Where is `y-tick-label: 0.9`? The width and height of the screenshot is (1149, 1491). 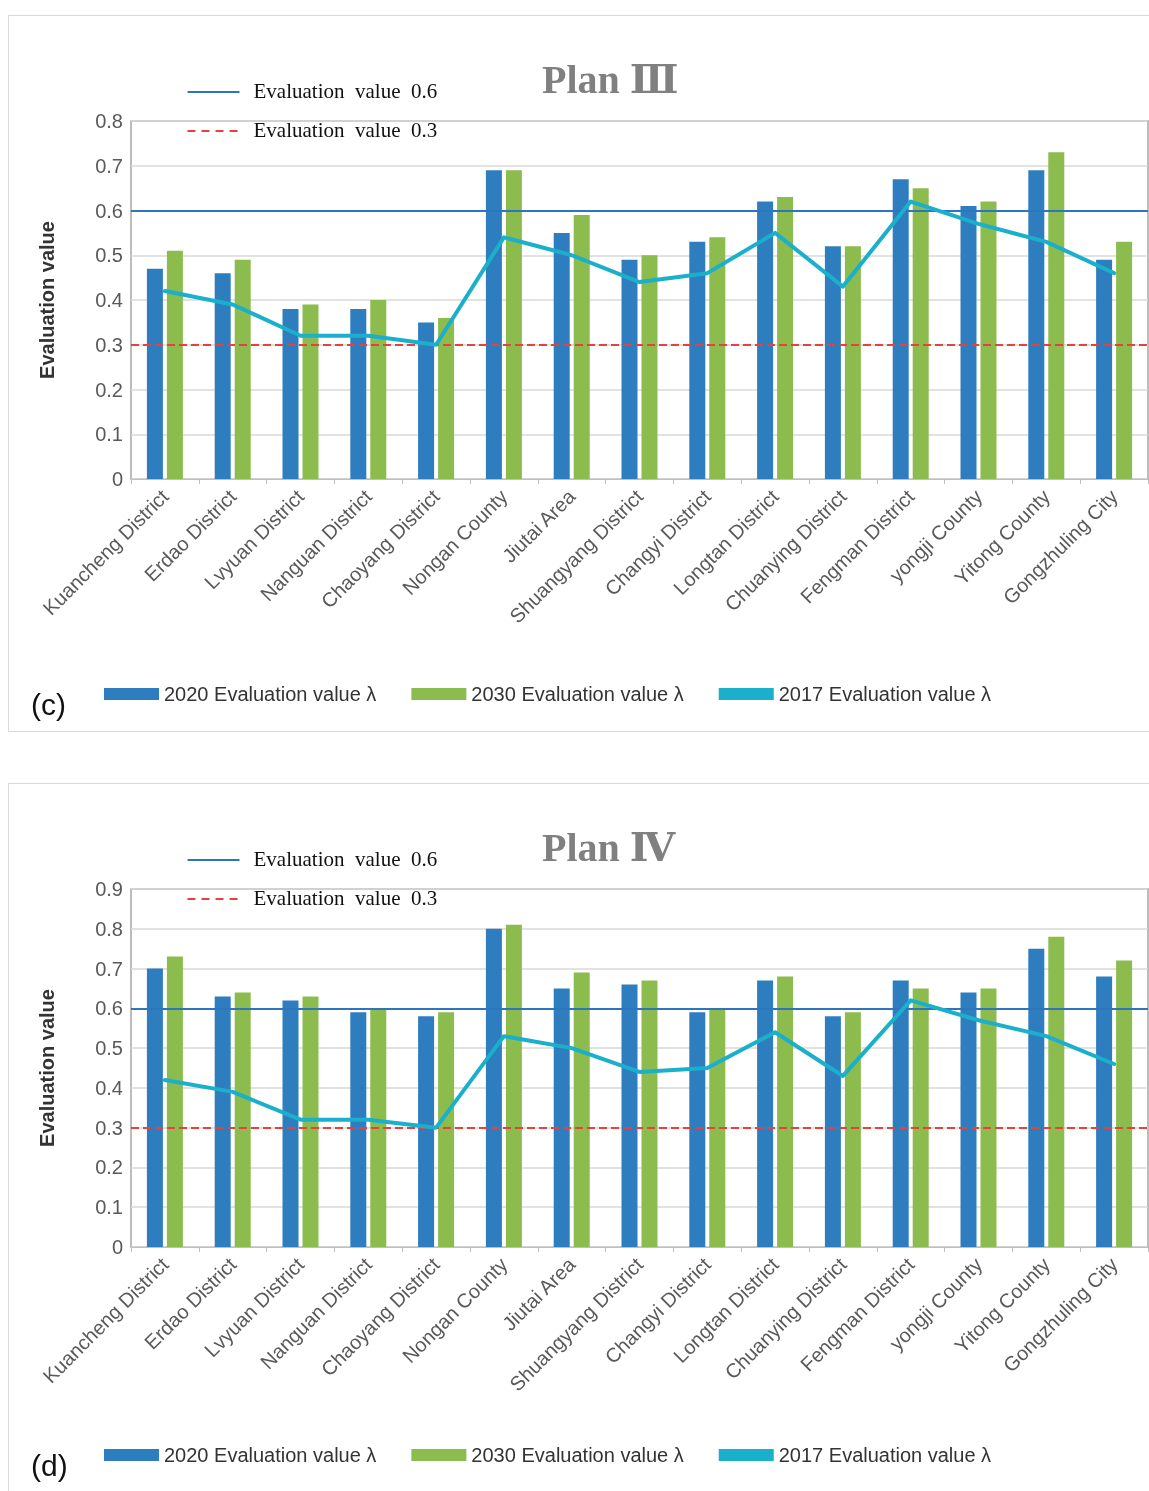
y-tick-label: 0.9 is located at coordinates (109, 889).